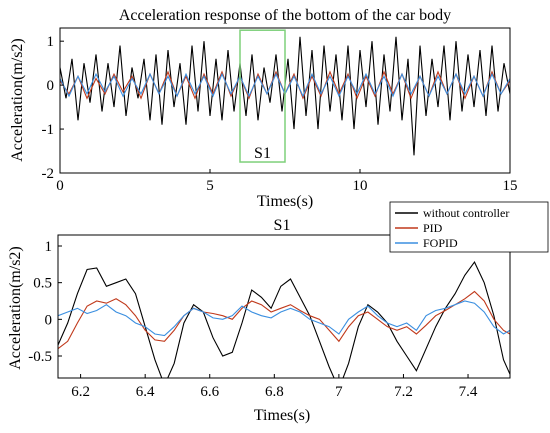 This screenshot has width=550, height=433. Describe the element at coordinates (510, 186) in the screenshot. I see `chart-top-xtick-label: 15` at that location.